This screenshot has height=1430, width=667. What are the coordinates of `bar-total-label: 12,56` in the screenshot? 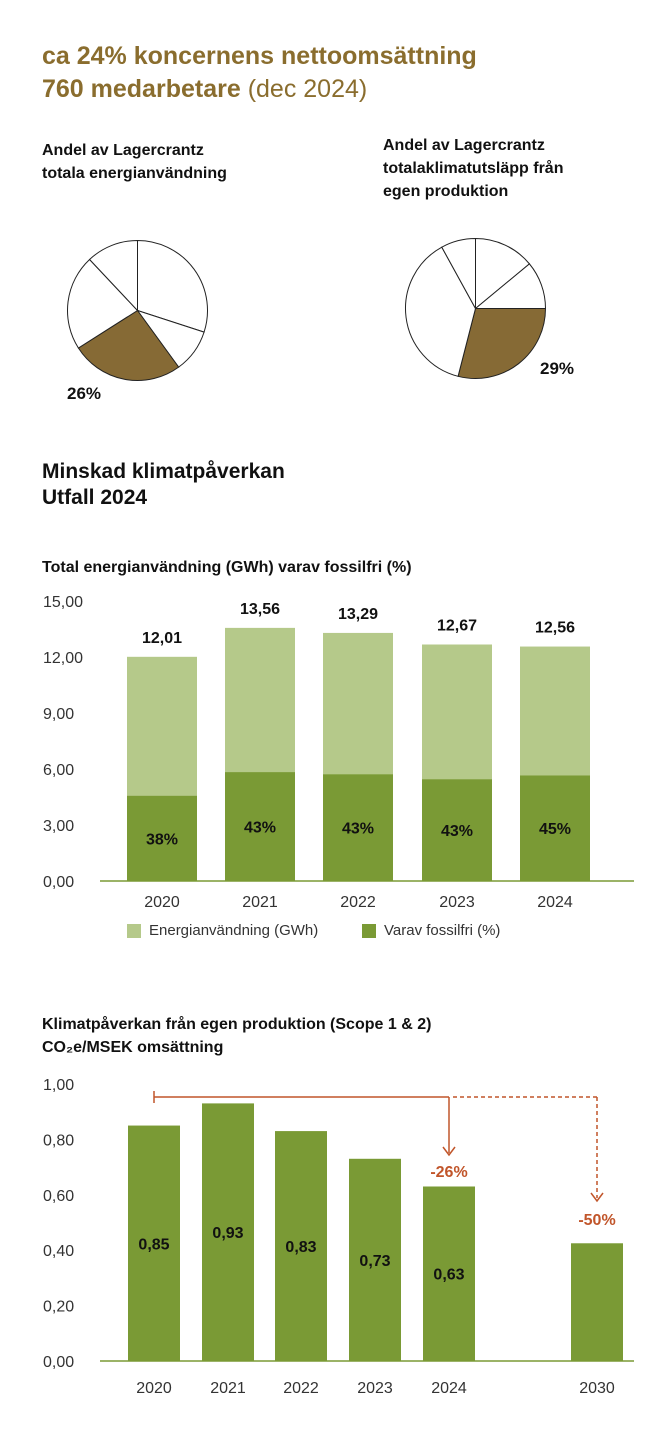 It's located at (555, 628).